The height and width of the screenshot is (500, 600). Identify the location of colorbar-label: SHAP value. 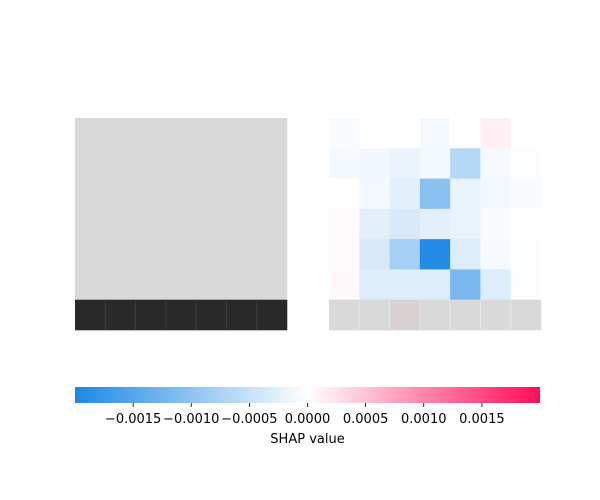
(307, 439).